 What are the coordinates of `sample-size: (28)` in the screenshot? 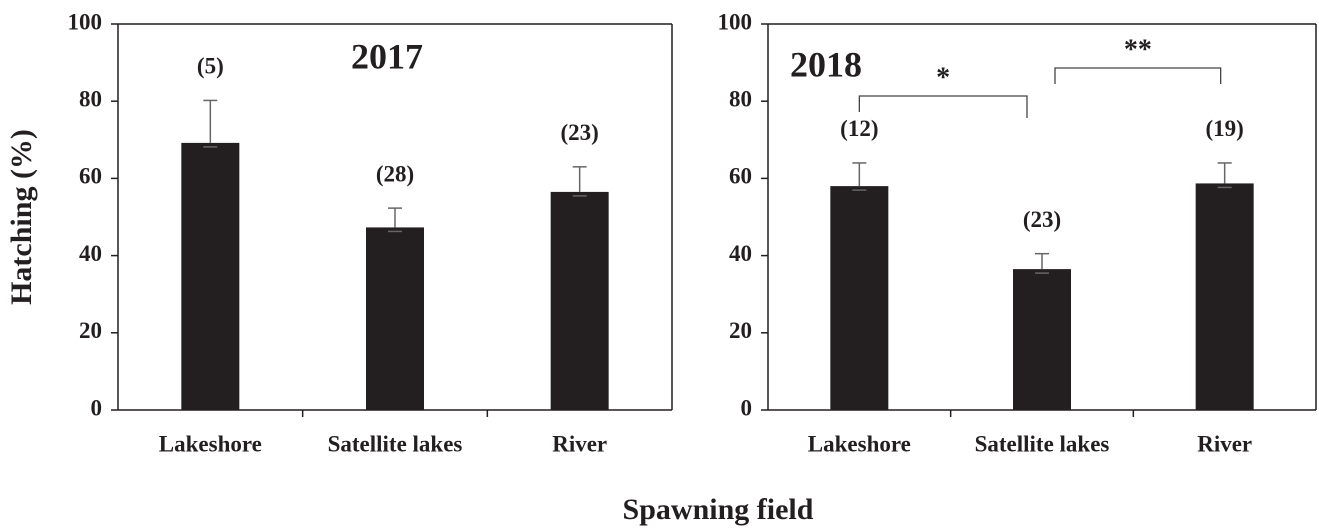 It's located at (395, 173).